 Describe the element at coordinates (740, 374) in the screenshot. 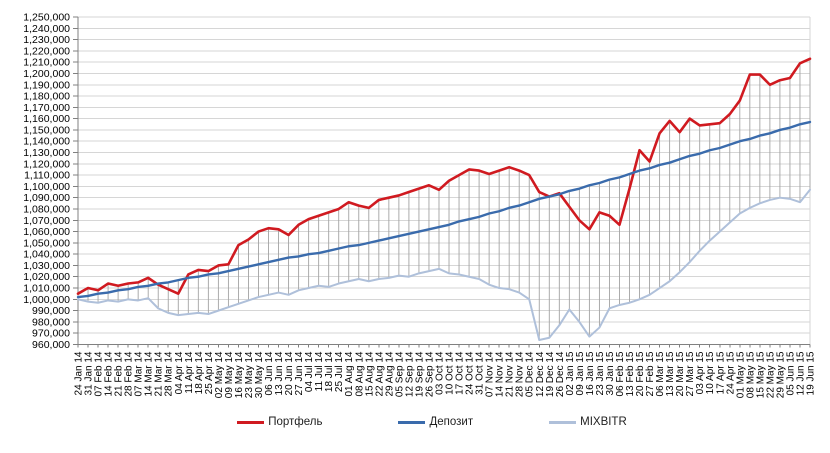

I see `svg-text: 01 May 15` at that location.